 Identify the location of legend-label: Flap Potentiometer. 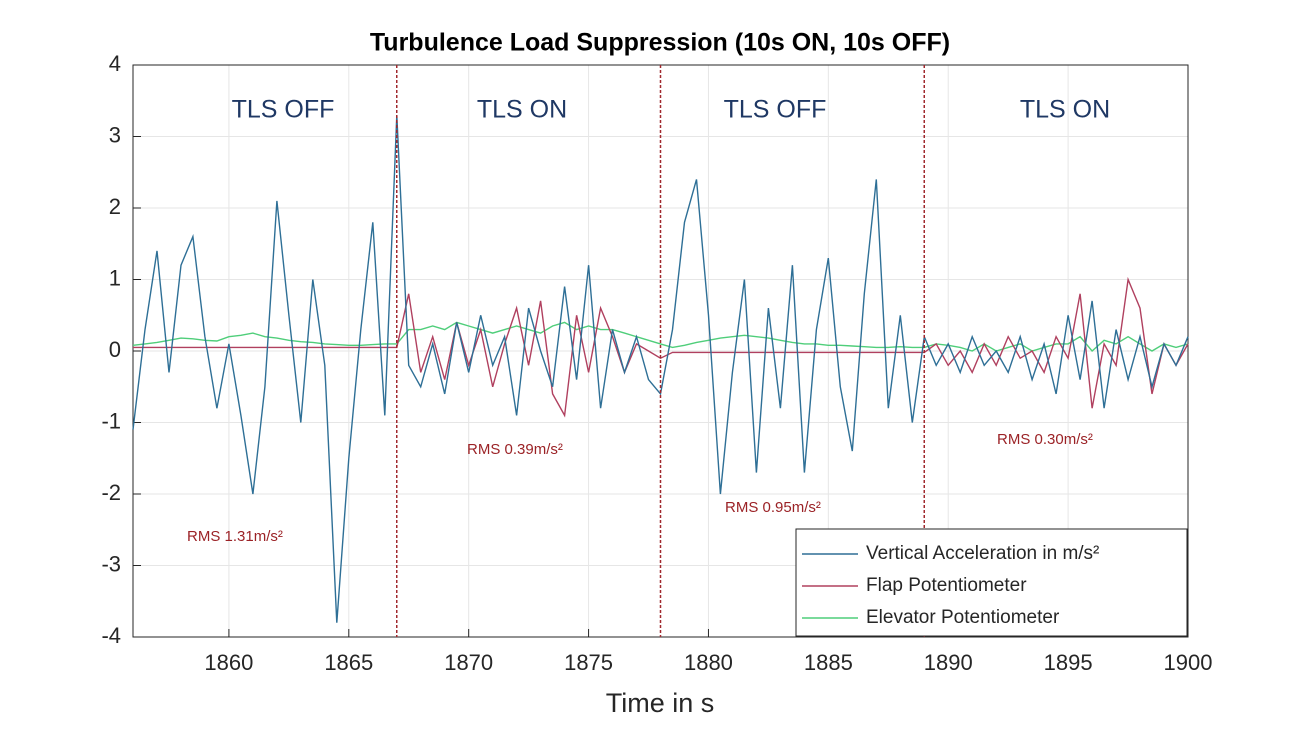
(946, 585).